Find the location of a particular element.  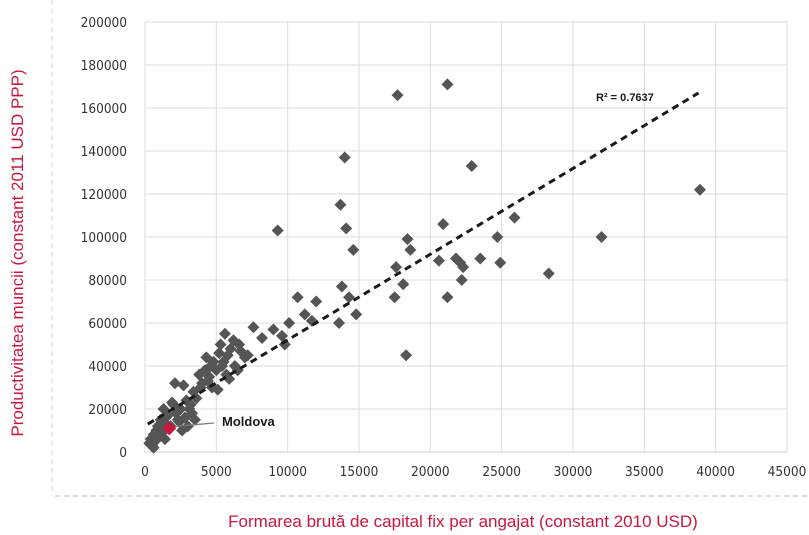

moldova-label: Moldova is located at coordinates (248, 421).